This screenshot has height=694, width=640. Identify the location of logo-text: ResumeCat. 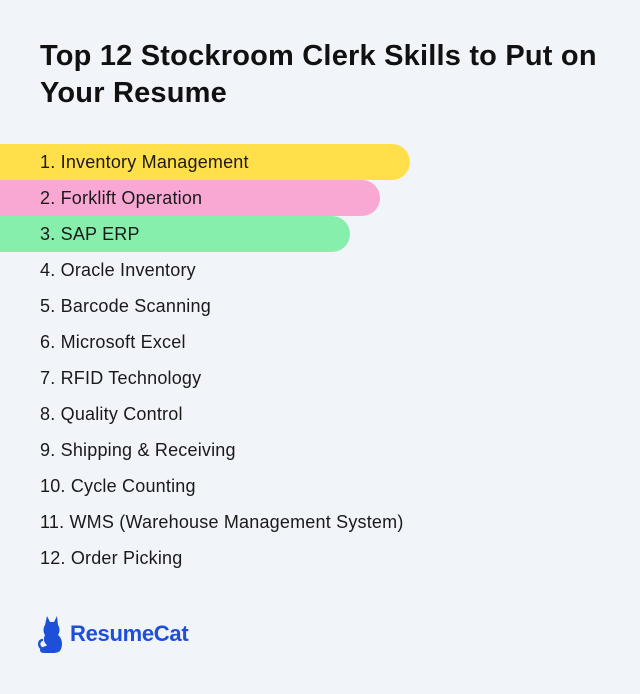
(129, 633).